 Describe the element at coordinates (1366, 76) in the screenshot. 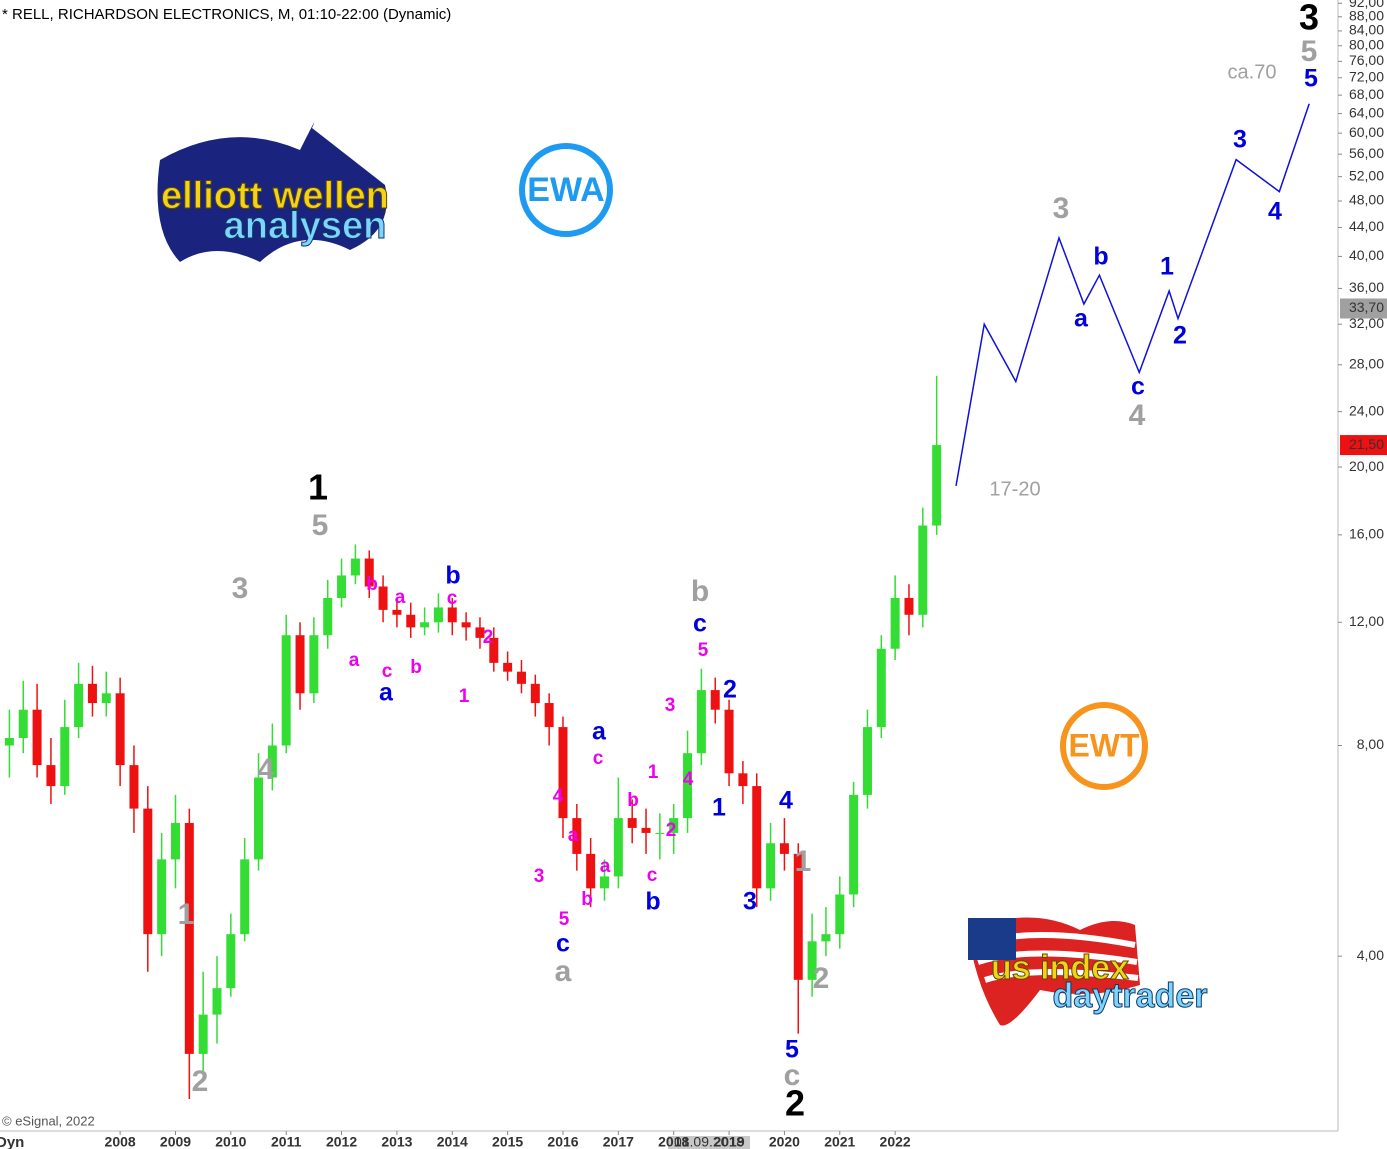

I see `y-tick-label: 72,00` at that location.